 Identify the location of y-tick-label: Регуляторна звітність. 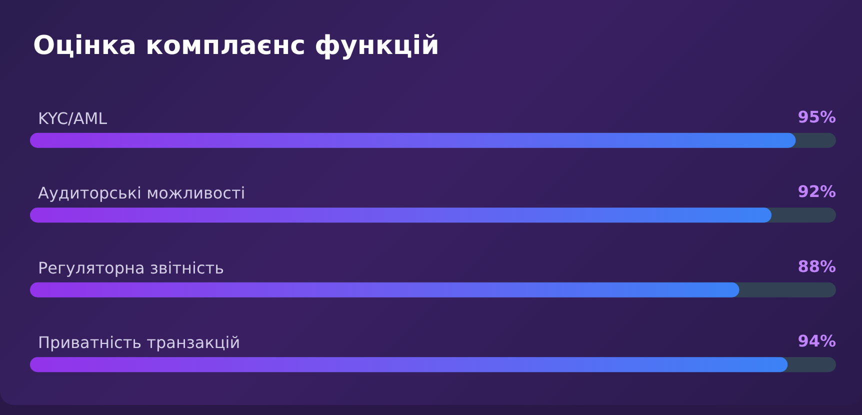
(131, 268).